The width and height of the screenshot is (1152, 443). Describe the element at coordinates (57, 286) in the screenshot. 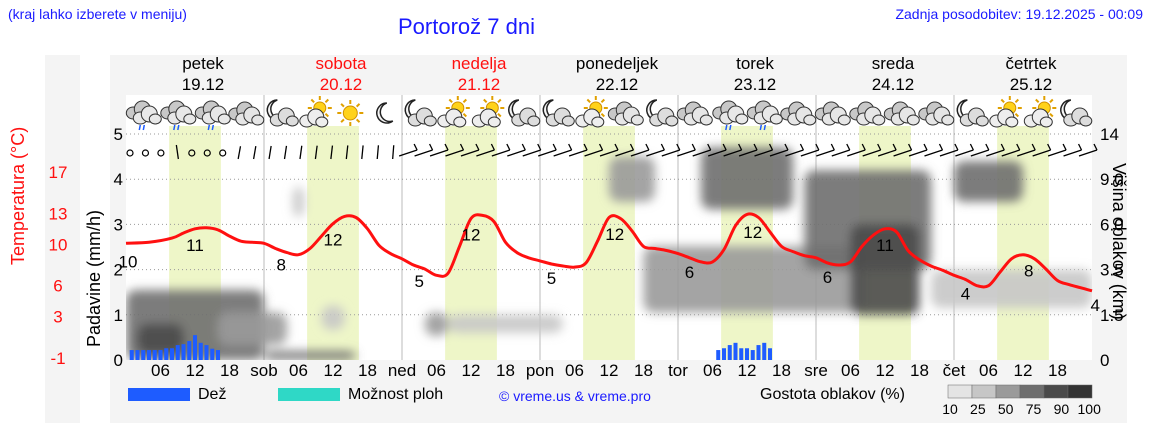

I see `temperature-tick-label: 6` at that location.